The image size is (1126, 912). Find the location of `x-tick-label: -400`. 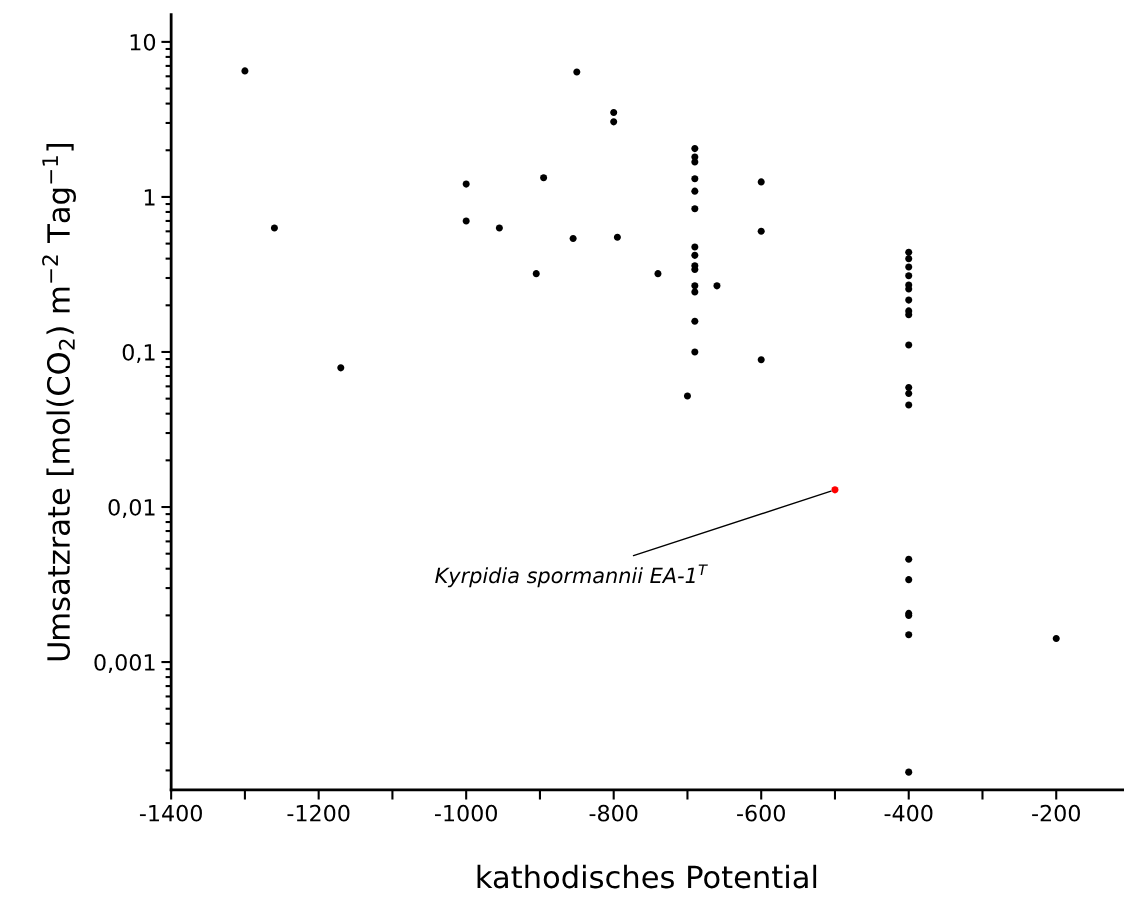

x-tick-label: -400 is located at coordinates (908, 813).